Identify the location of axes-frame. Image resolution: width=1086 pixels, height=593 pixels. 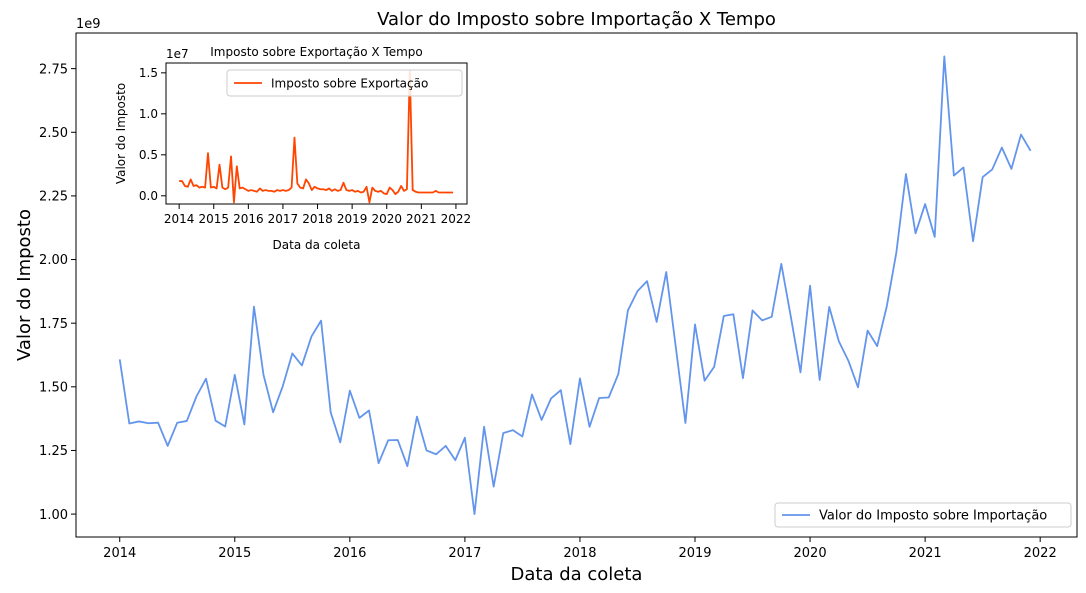
(316, 133).